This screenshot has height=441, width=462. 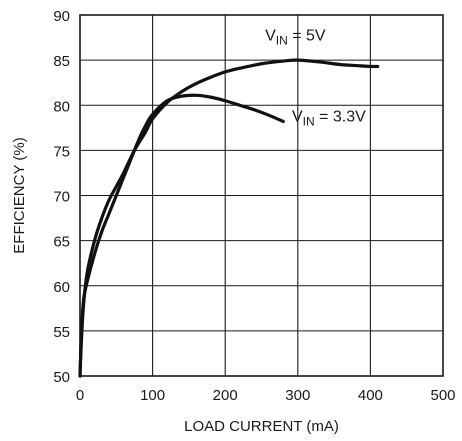 I want to click on x-tick-label: 300, so click(x=297, y=395).